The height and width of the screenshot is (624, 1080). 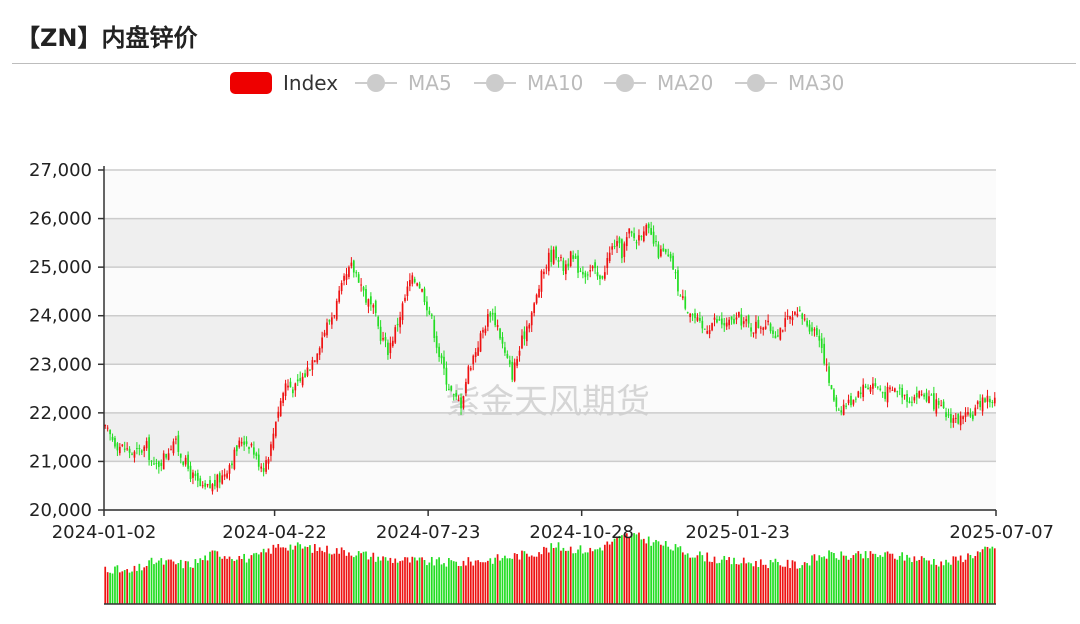 I want to click on legend-item-ma5: MA5, so click(x=403, y=83).